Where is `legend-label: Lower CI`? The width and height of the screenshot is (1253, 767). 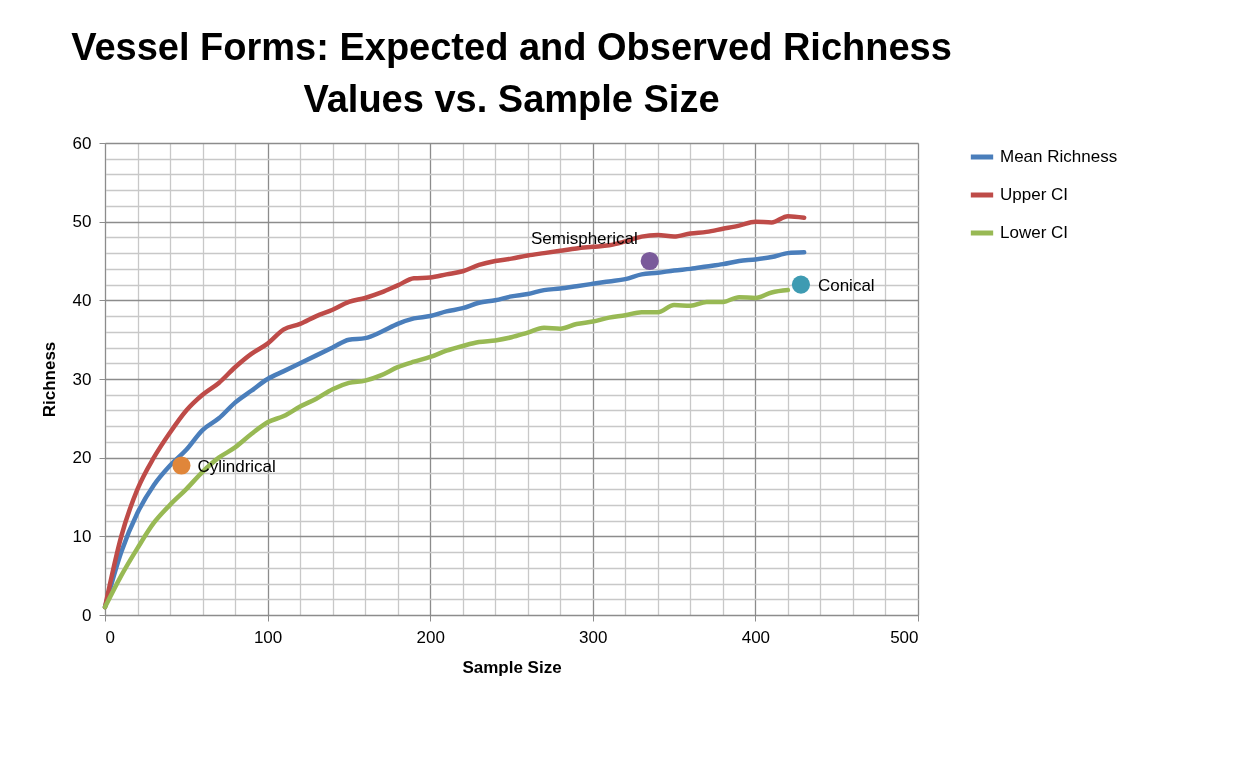 legend-label: Lower CI is located at coordinates (1034, 232).